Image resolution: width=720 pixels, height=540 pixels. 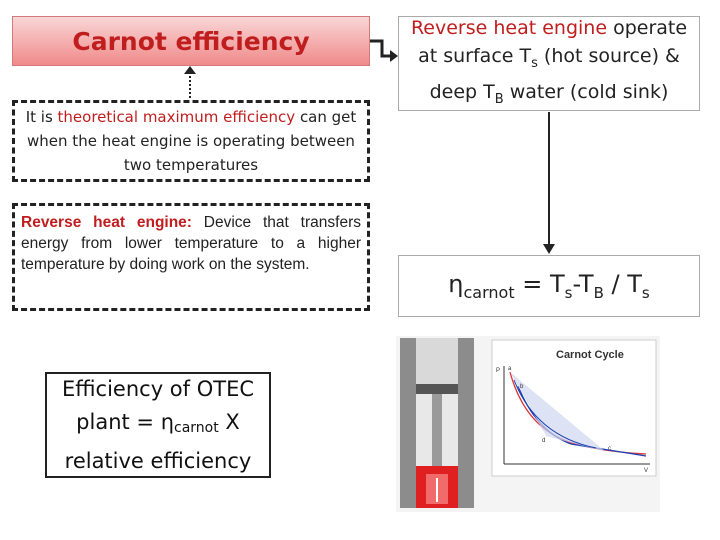 What do you see at coordinates (509, 27) in the screenshot?
I see `reverse-operation-highlight: Reverse heat engine` at bounding box center [509, 27].